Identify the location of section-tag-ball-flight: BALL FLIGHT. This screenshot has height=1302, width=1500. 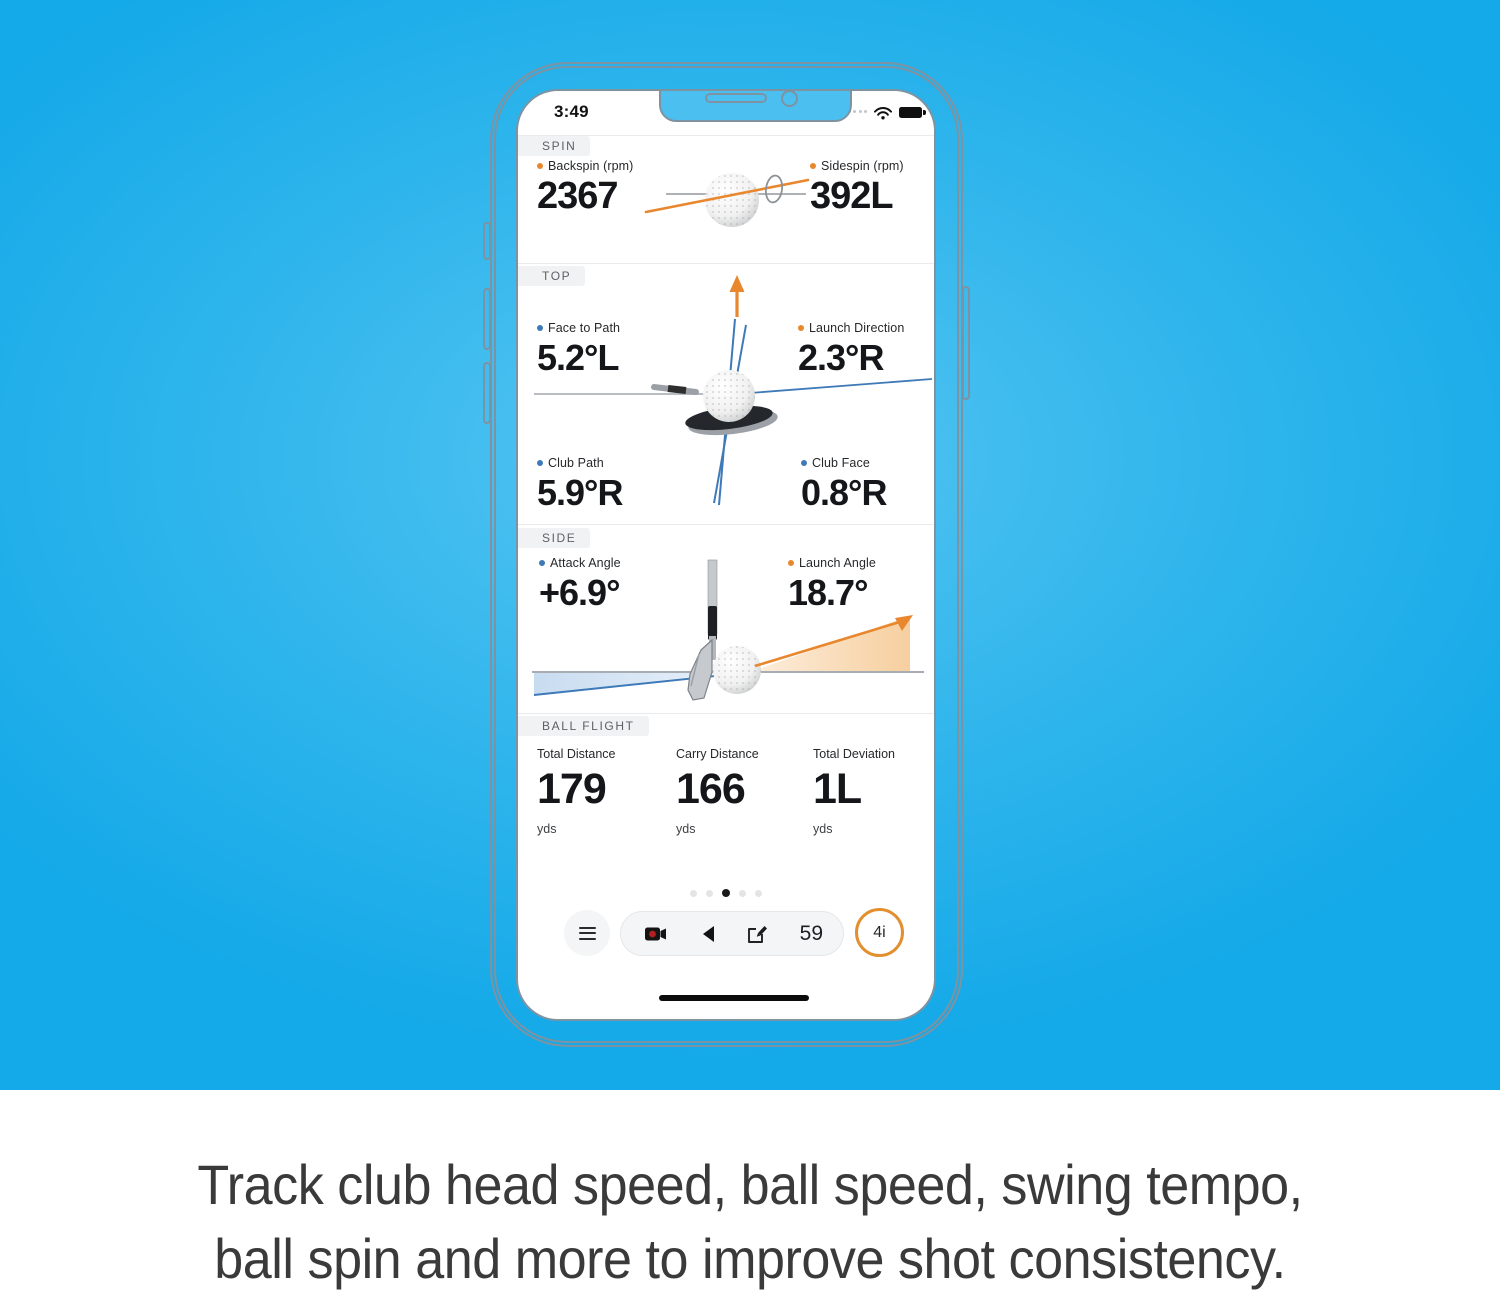
(583, 726).